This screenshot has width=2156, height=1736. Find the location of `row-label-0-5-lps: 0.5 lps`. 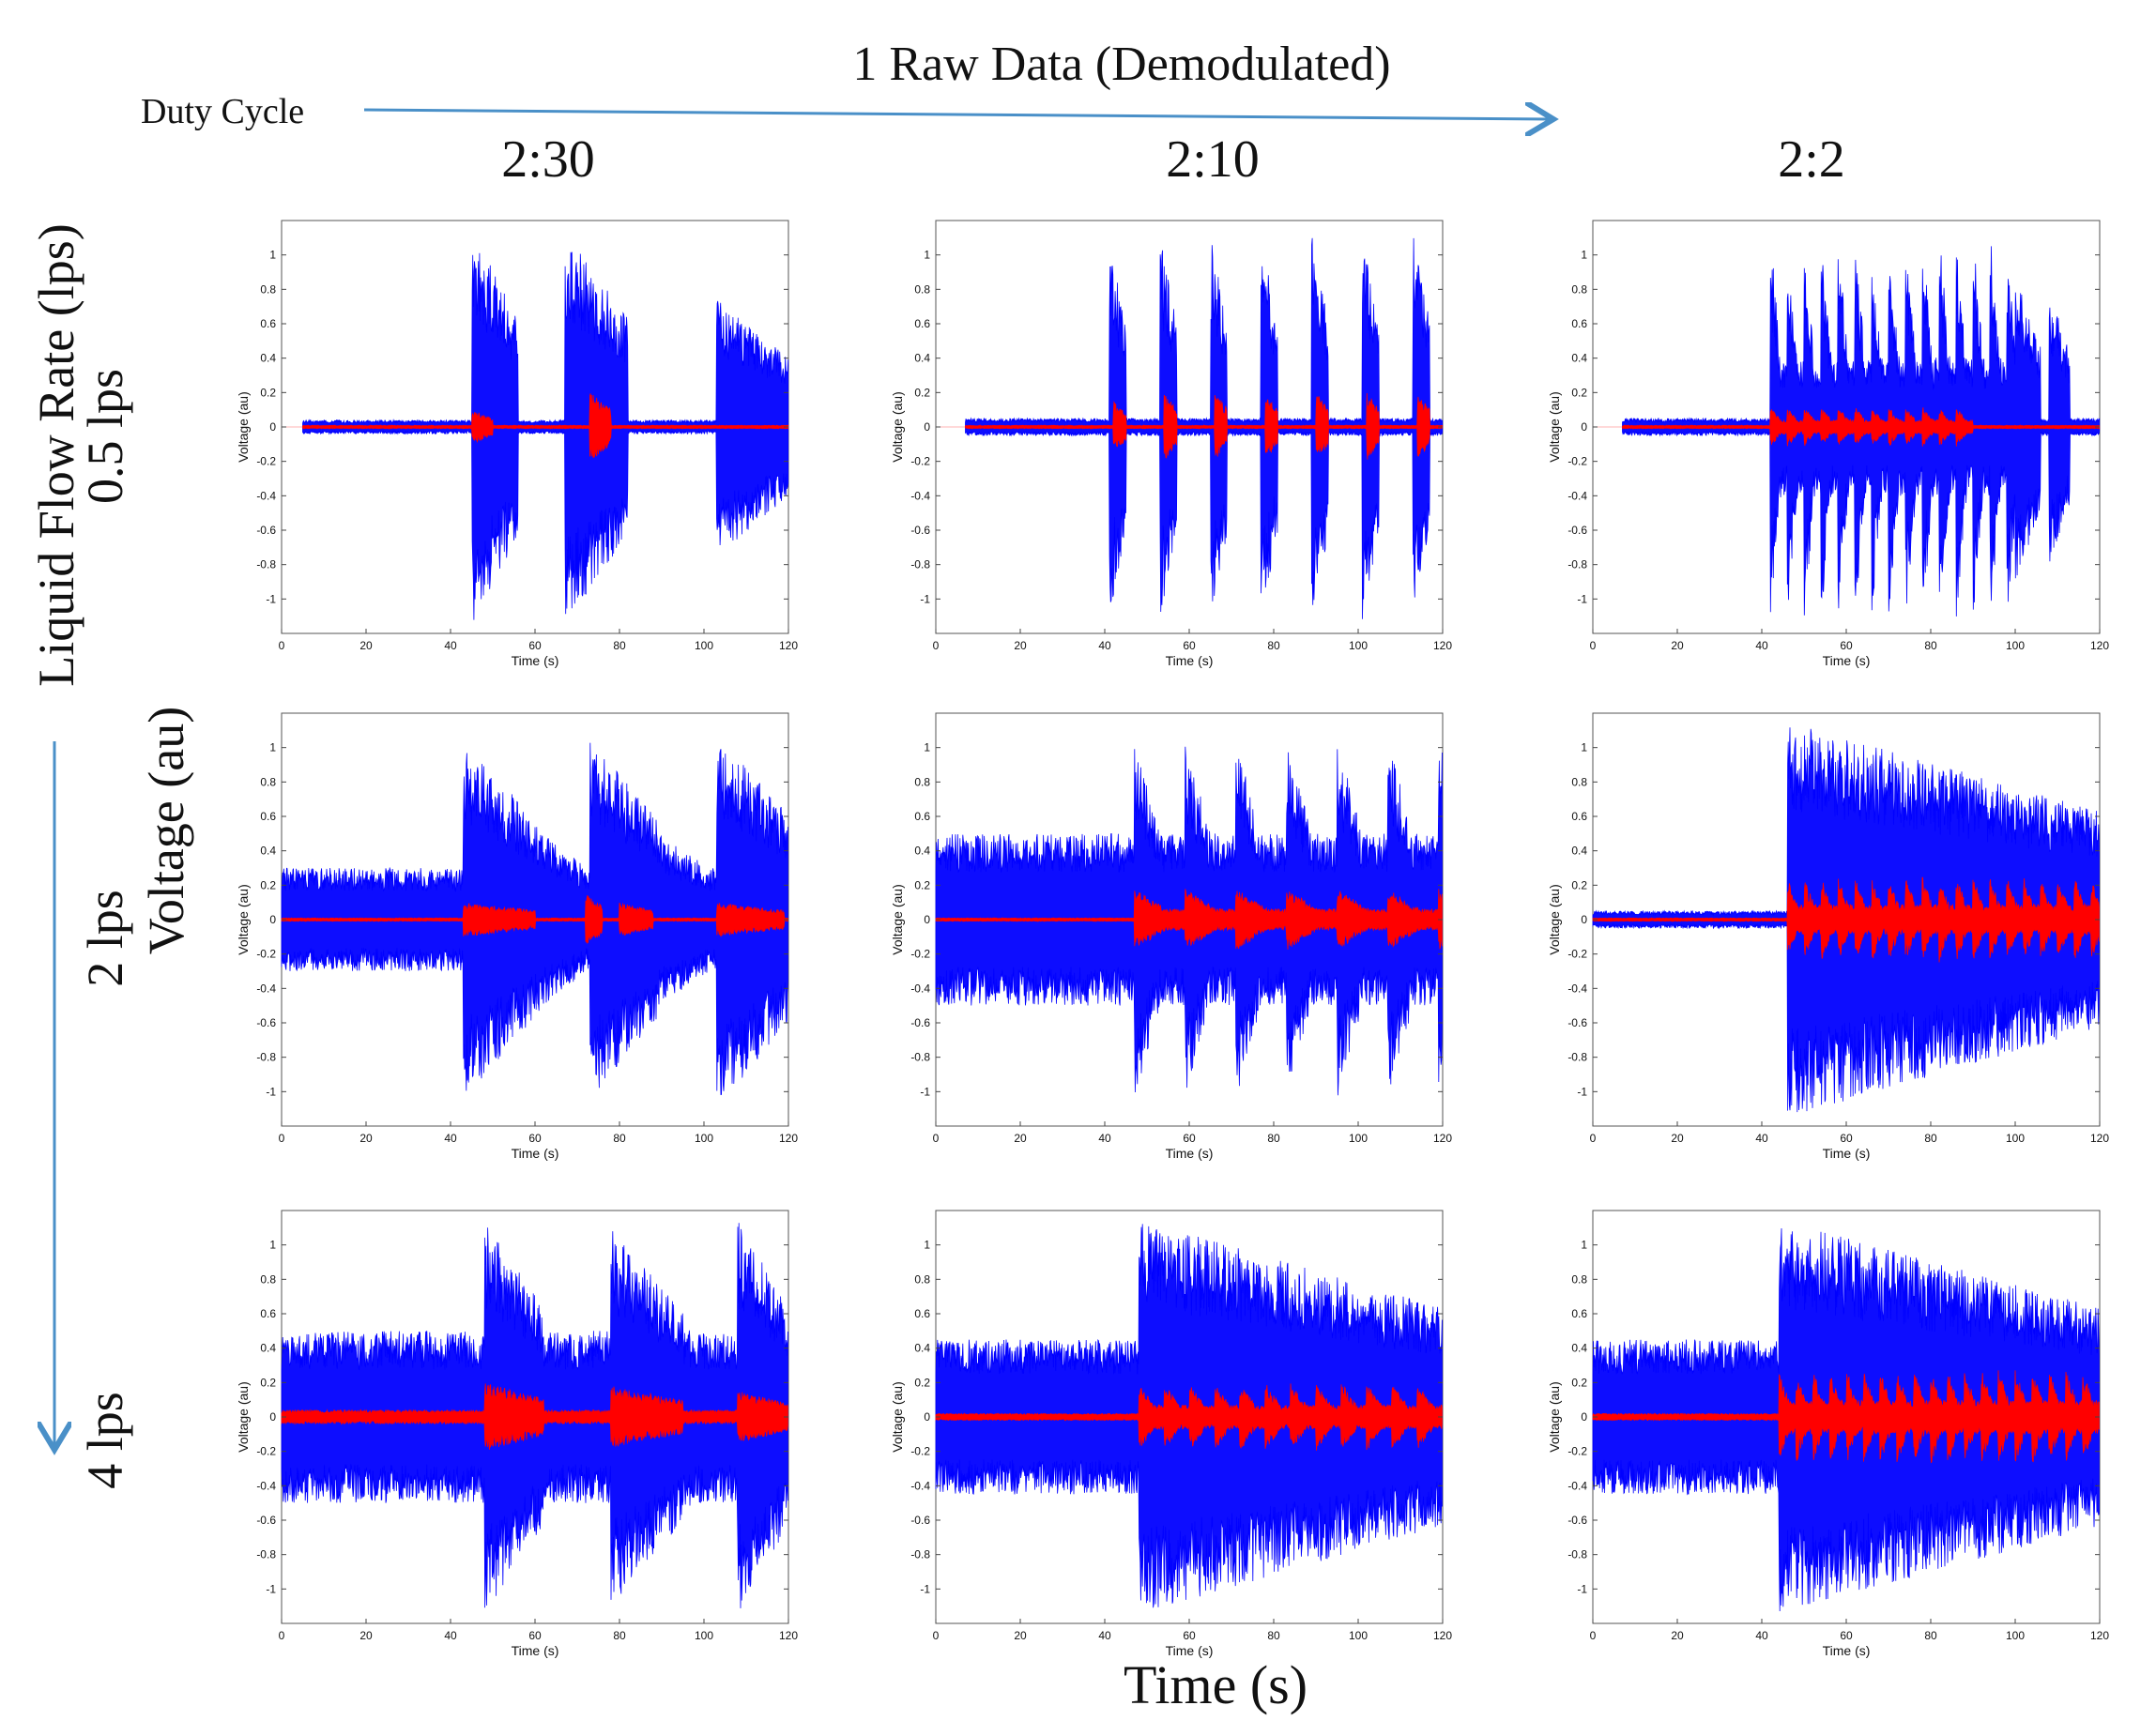

row-label-0-5-lps: 0.5 lps is located at coordinates (105, 436).